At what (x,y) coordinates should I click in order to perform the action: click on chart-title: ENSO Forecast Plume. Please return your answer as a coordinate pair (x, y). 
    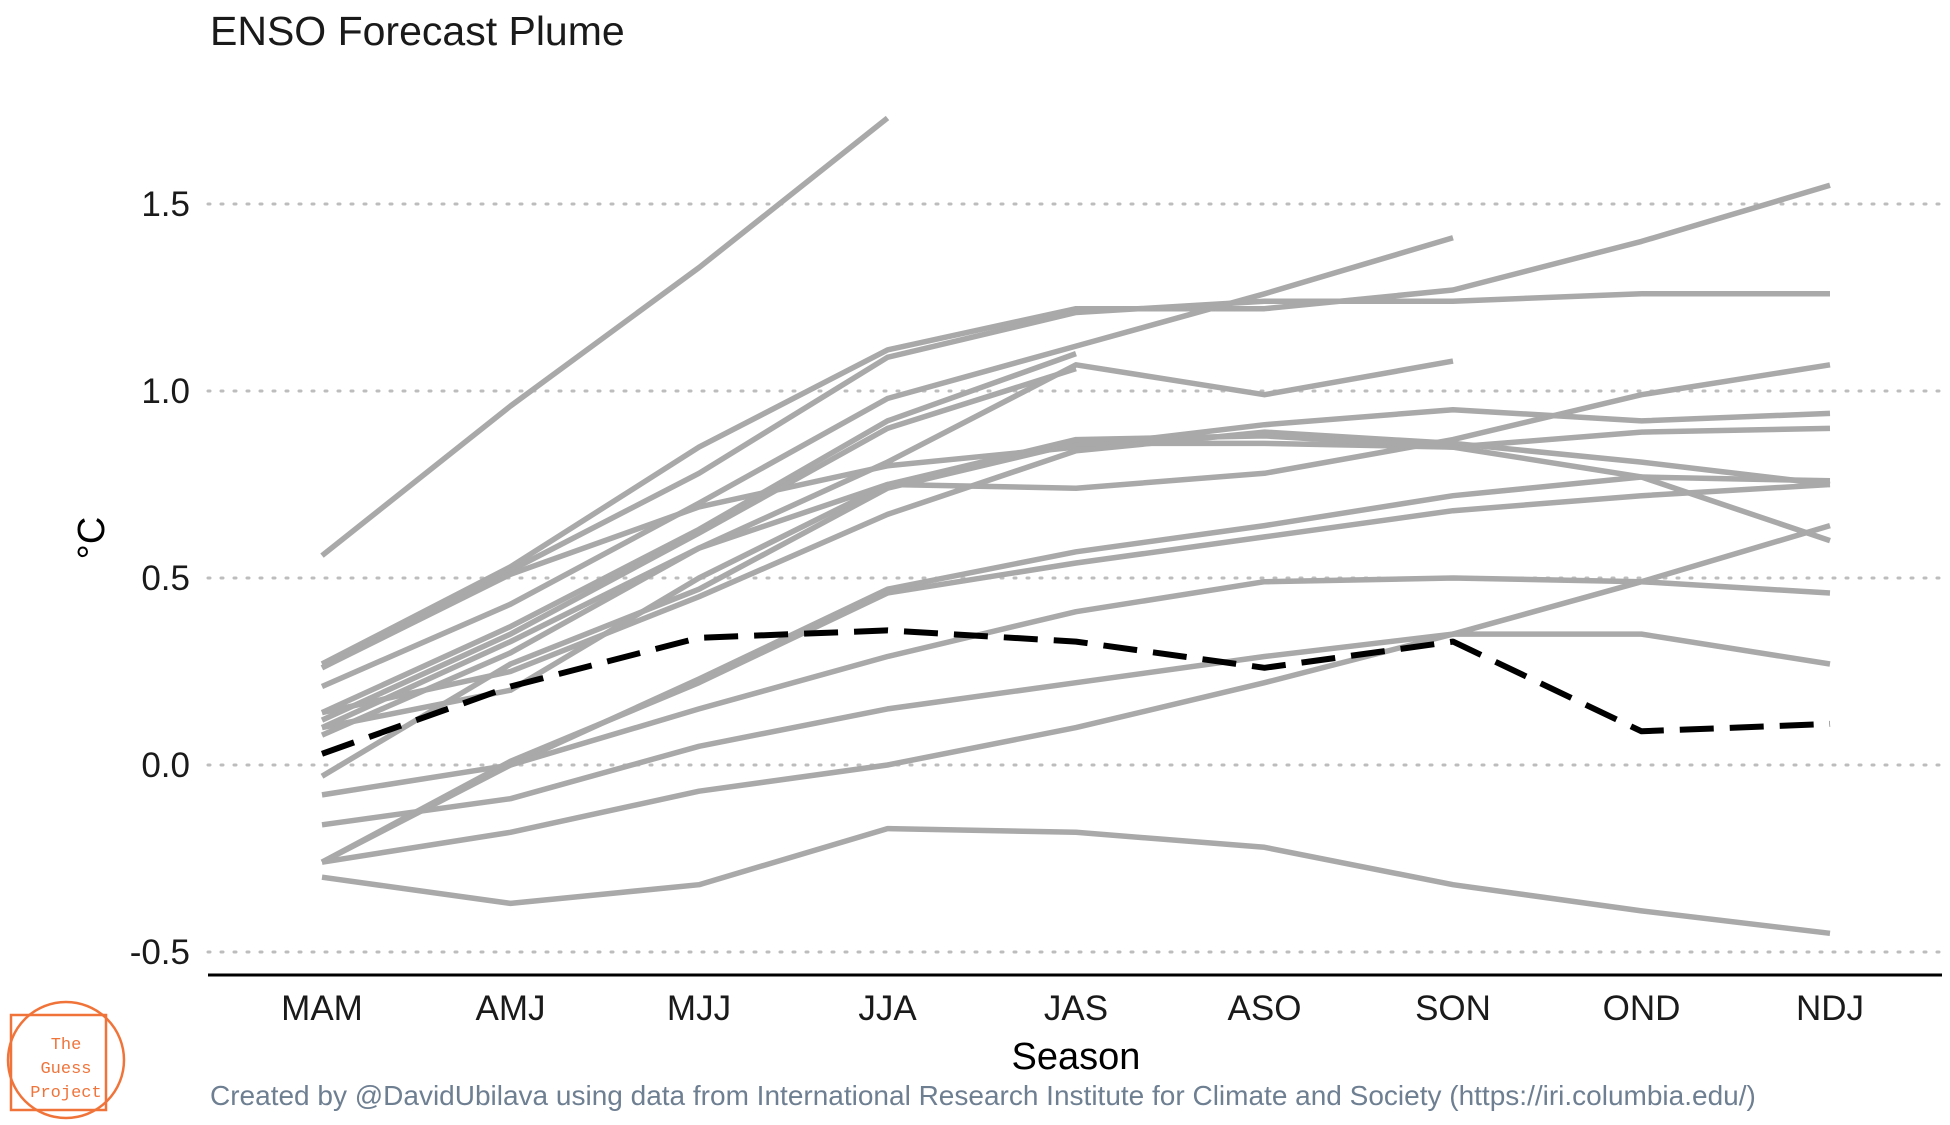
    Looking at the image, I should click on (417, 31).